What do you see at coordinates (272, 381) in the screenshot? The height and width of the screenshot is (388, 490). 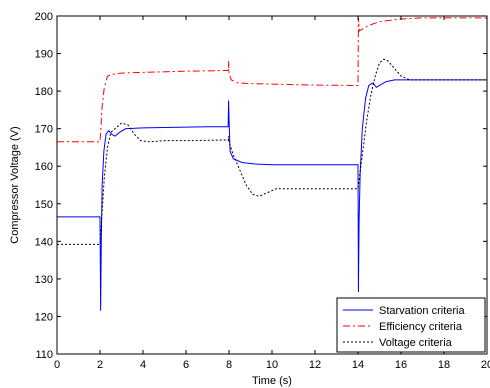 I see `x-axis-label: Time (s)` at bounding box center [272, 381].